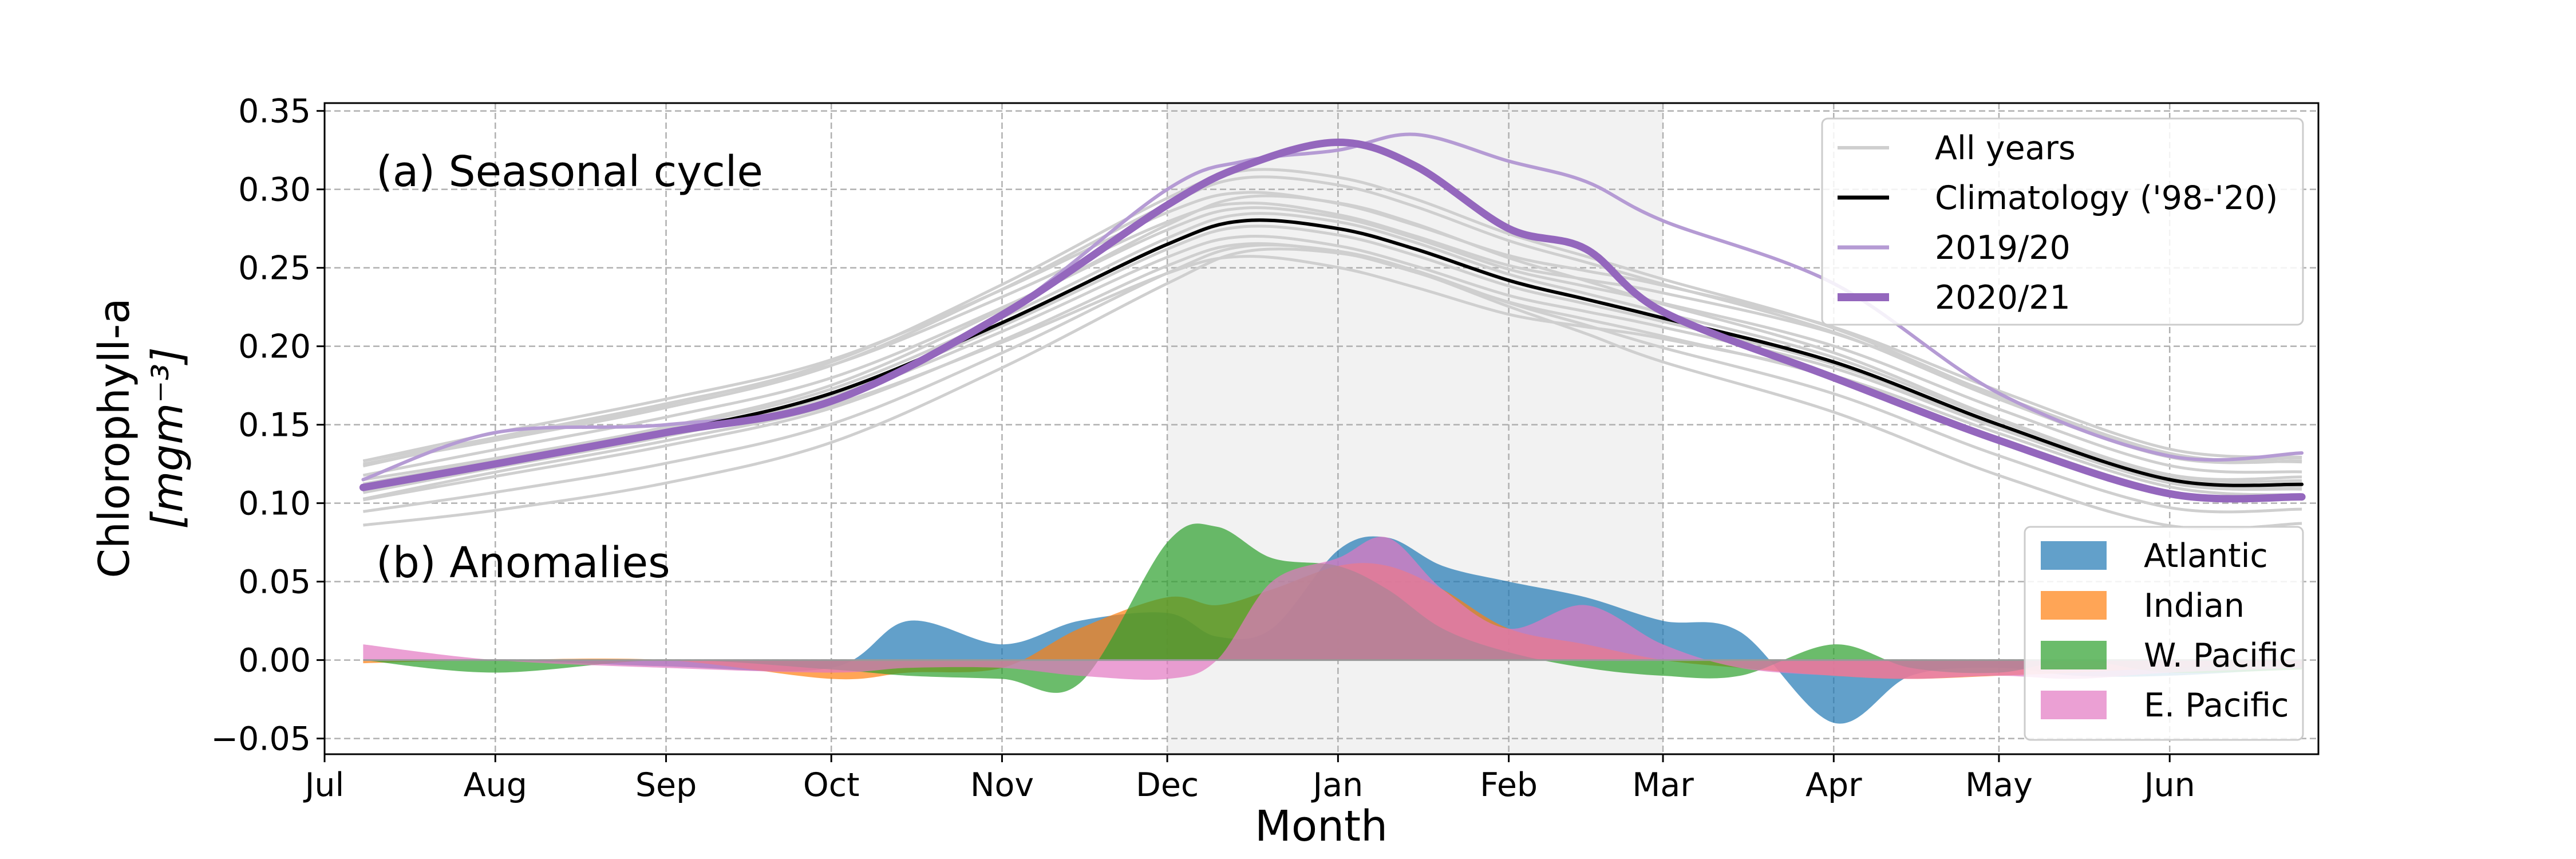 The height and width of the screenshot is (859, 2576). What do you see at coordinates (495, 785) in the screenshot?
I see `x-tick-label: Aug` at bounding box center [495, 785].